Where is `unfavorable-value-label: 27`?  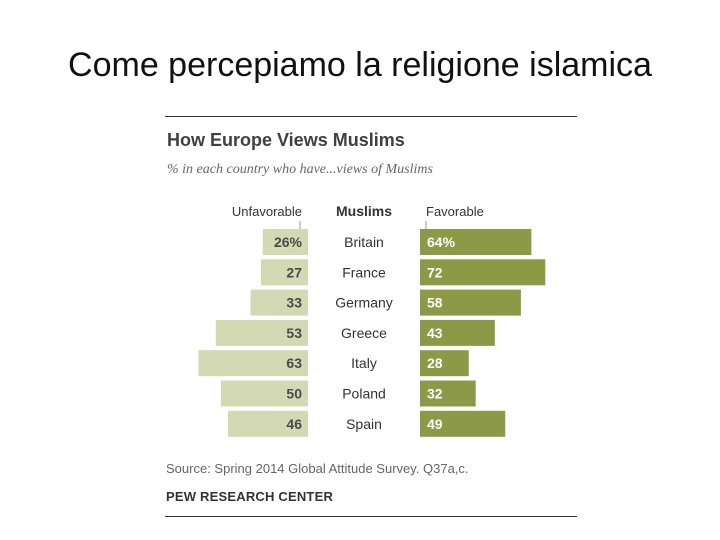 unfavorable-value-label: 27 is located at coordinates (294, 272).